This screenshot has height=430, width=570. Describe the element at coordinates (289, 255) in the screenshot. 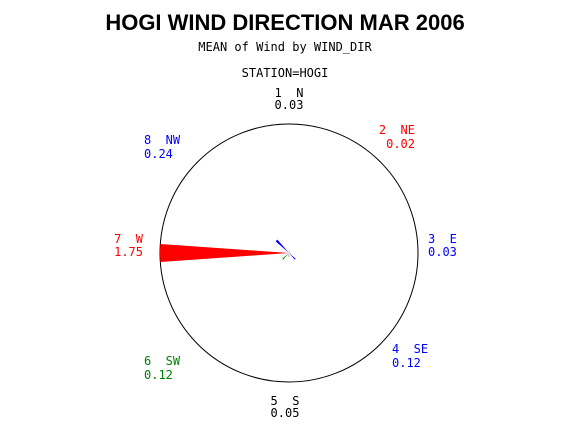

I see `petal-s` at that location.